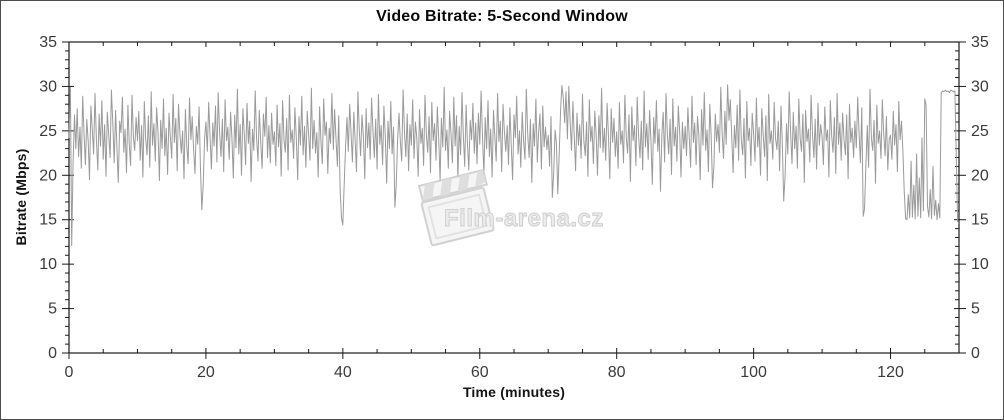  Describe the element at coordinates (343, 372) in the screenshot. I see `svg-text: 40` at that location.